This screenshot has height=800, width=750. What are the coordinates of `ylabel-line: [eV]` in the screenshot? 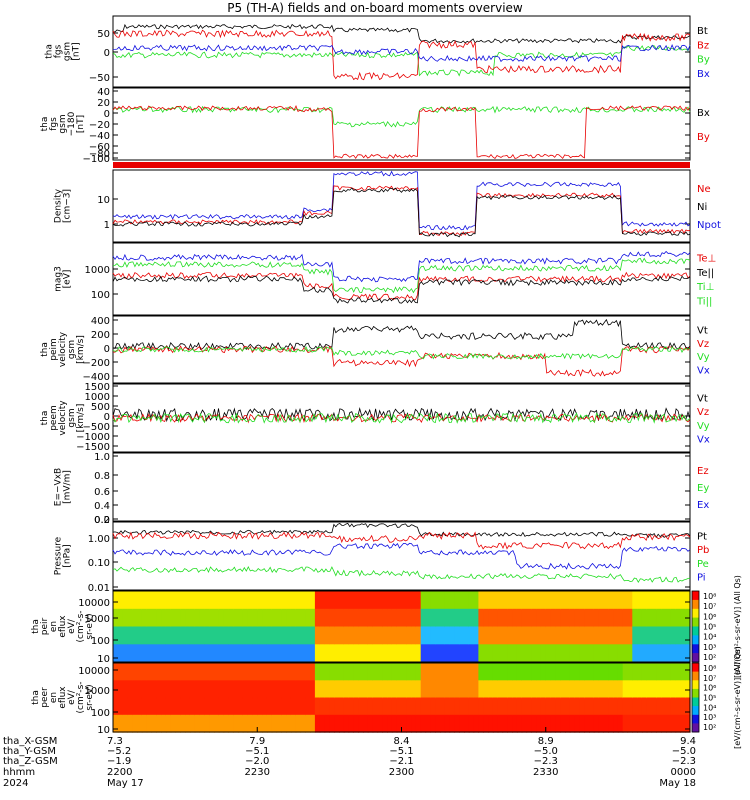 It's located at (68, 279).